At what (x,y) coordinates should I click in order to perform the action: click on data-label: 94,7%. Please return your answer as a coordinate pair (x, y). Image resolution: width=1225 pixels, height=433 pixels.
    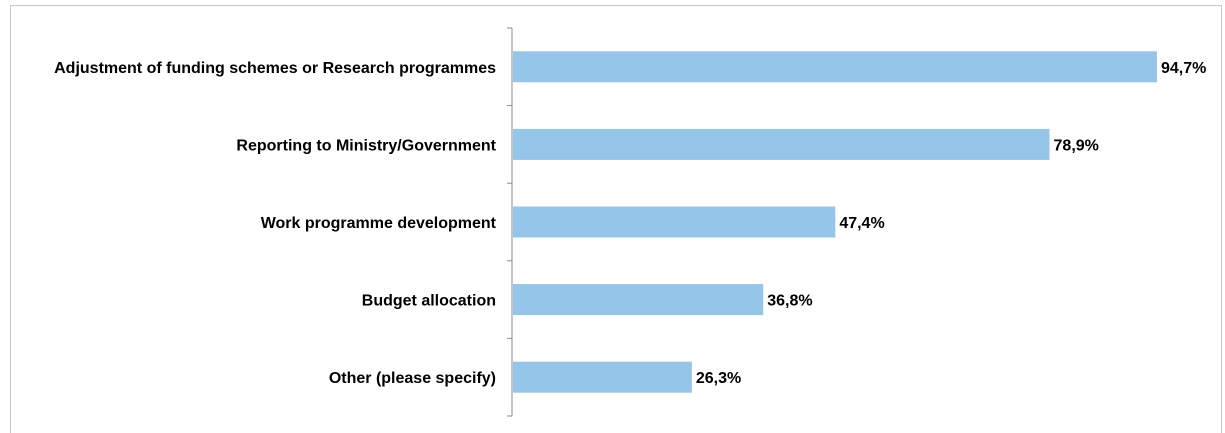
    Looking at the image, I should click on (1183, 68).